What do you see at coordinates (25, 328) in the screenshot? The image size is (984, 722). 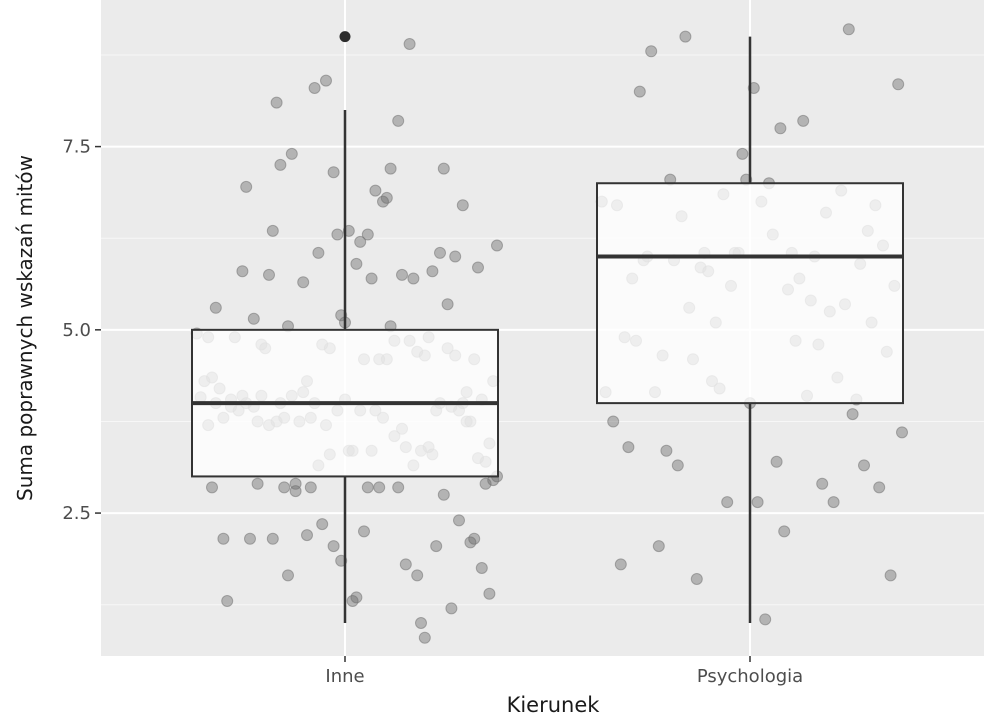 I see `y-axis-title: Suma poprawnych wskazań mitów` at bounding box center [25, 328].